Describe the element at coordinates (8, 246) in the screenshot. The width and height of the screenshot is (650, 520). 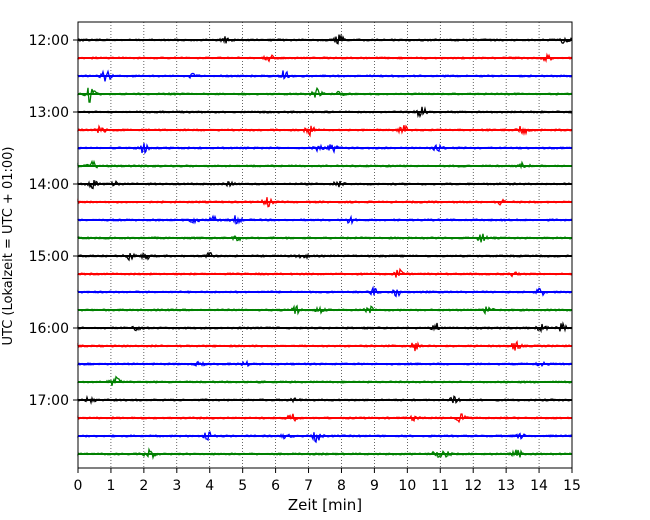
I see `y-axis-label: UTC (Lokalzeit = UTC + 01:00)` at that location.